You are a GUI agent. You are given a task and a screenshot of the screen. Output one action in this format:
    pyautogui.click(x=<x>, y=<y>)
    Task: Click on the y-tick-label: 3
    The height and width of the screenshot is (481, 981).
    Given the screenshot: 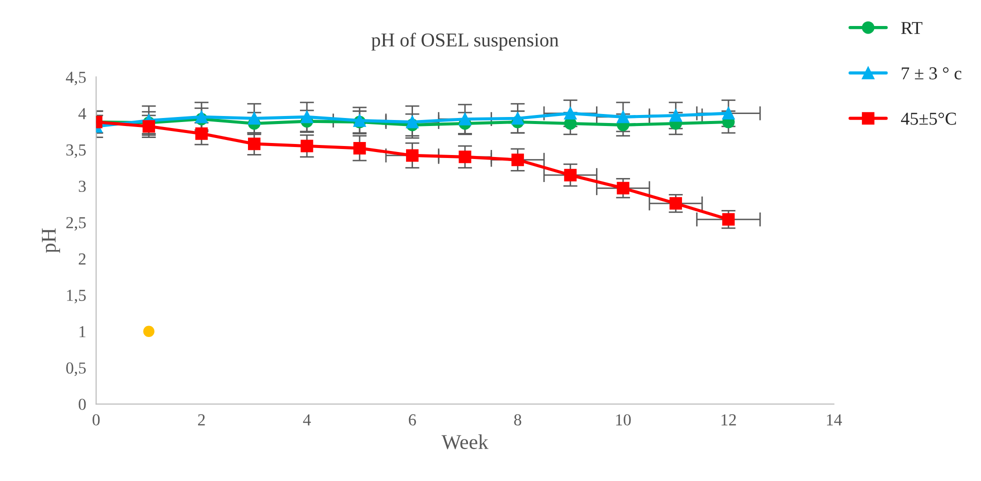 What is the action you would take?
    pyautogui.click(x=82, y=186)
    